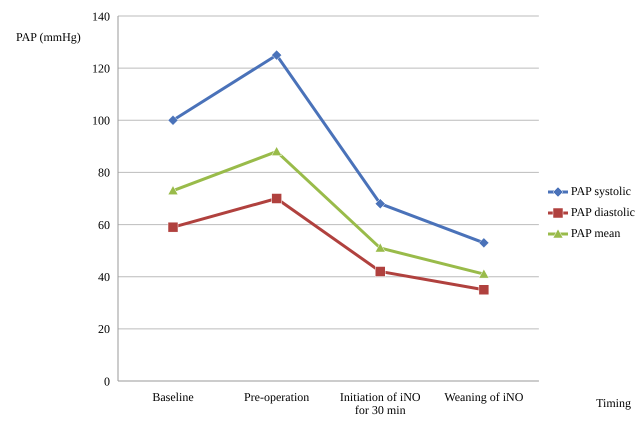 The width and height of the screenshot is (643, 425). What do you see at coordinates (173, 397) in the screenshot?
I see `x-tick-label: Baseline` at bounding box center [173, 397].